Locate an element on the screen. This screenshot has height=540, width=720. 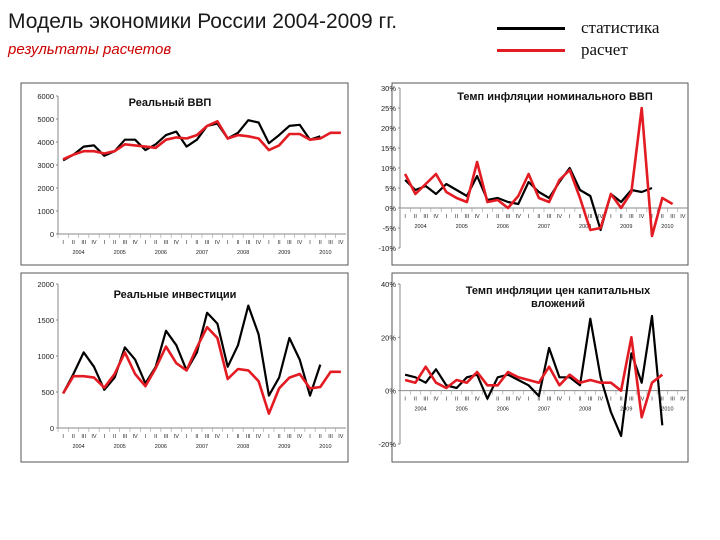
y-tick-label: 3000 is located at coordinates (45, 165).